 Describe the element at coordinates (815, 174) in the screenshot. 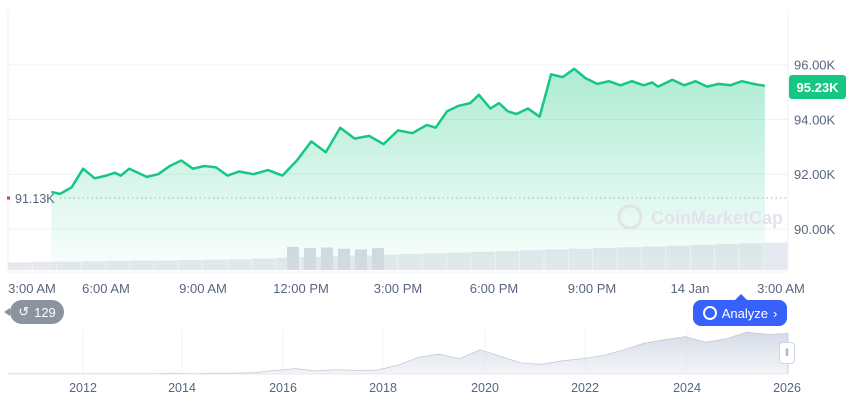

I see `y-tick-label: 92.00K` at that location.